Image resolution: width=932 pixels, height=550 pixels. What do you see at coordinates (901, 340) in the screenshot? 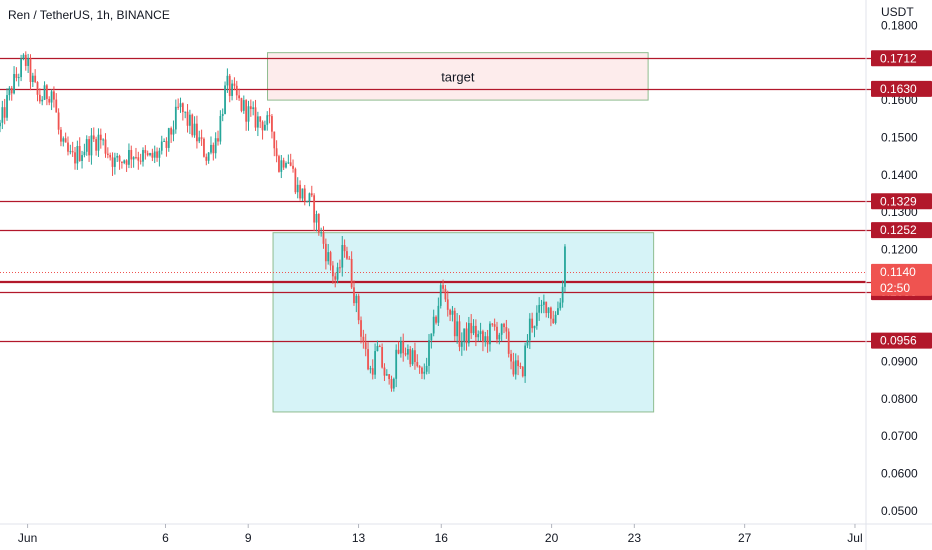
I see `level-badge: 0.0956` at bounding box center [901, 340].